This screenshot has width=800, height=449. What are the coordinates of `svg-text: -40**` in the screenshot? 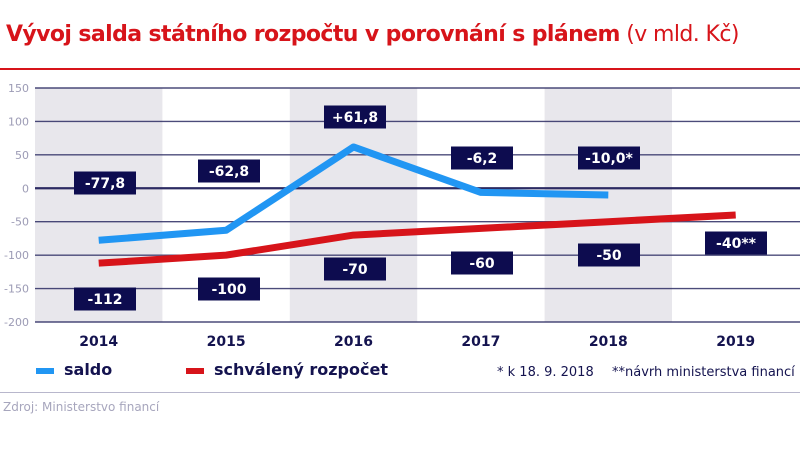 It's located at (736, 244).